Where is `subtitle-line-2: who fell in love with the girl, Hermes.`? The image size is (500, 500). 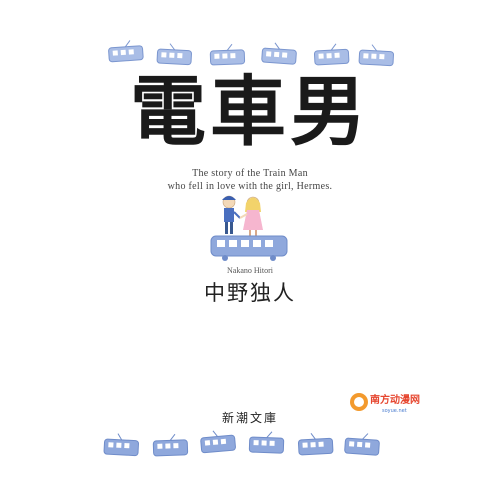
subtitle-line-2: who fell in love with the girl, Hermes. is located at coordinates (250, 186).